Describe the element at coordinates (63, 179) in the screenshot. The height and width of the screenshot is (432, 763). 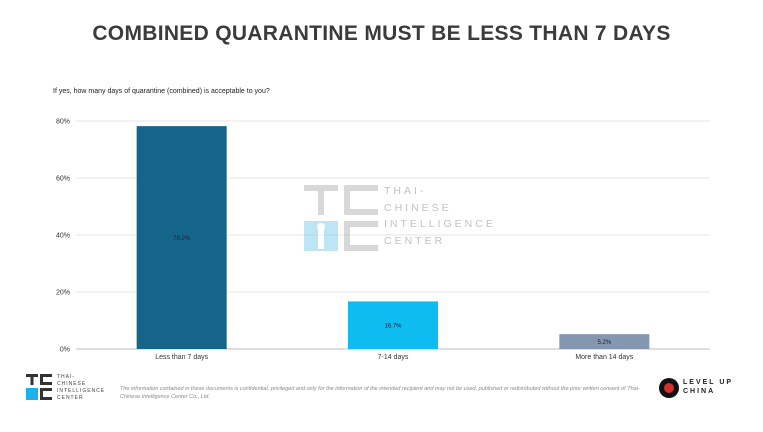
I see `y-tick-label: 60%` at that location.